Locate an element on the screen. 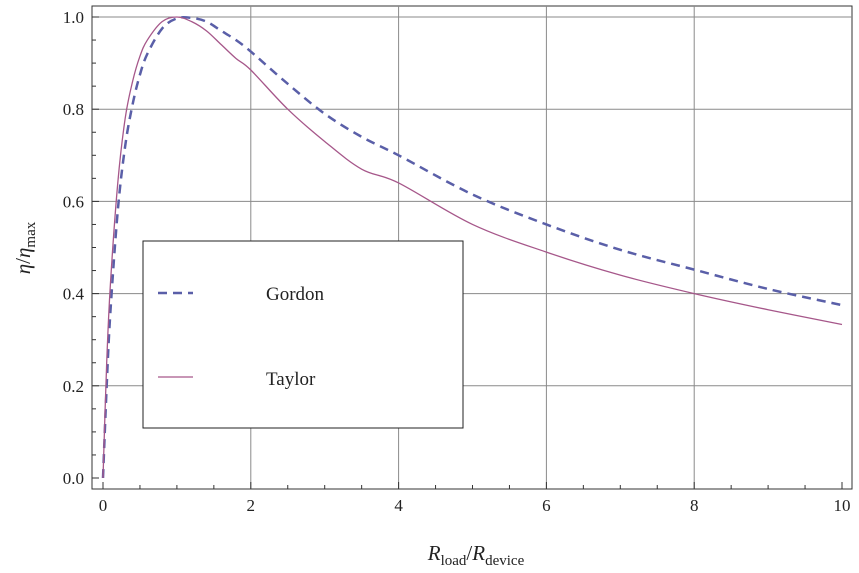  y-tick-label-0: 0.0 is located at coordinates (73, 478).